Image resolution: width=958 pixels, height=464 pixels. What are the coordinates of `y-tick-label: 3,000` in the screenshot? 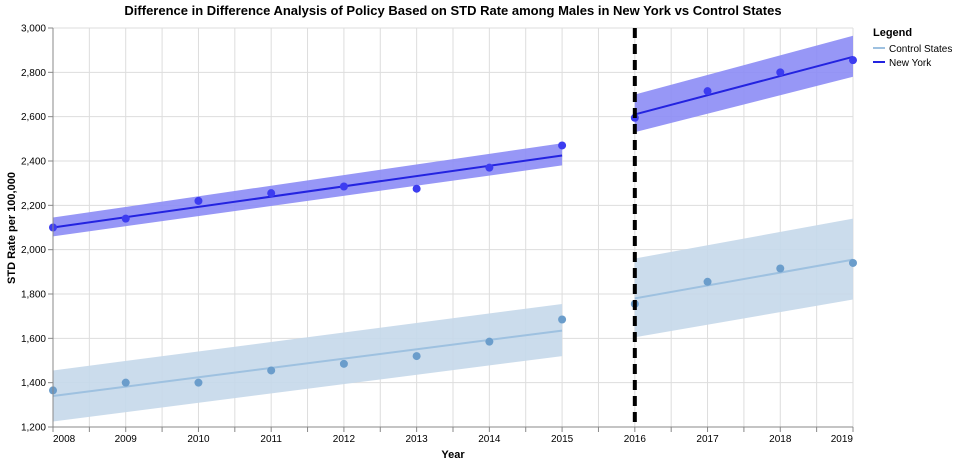 It's located at (33, 29).